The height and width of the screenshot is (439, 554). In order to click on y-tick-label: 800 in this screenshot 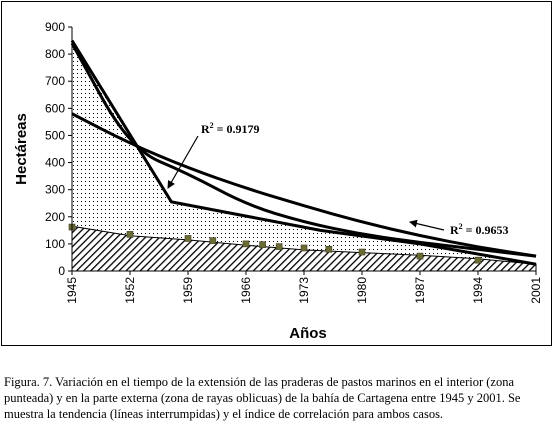, I will do `click(55, 54)`.